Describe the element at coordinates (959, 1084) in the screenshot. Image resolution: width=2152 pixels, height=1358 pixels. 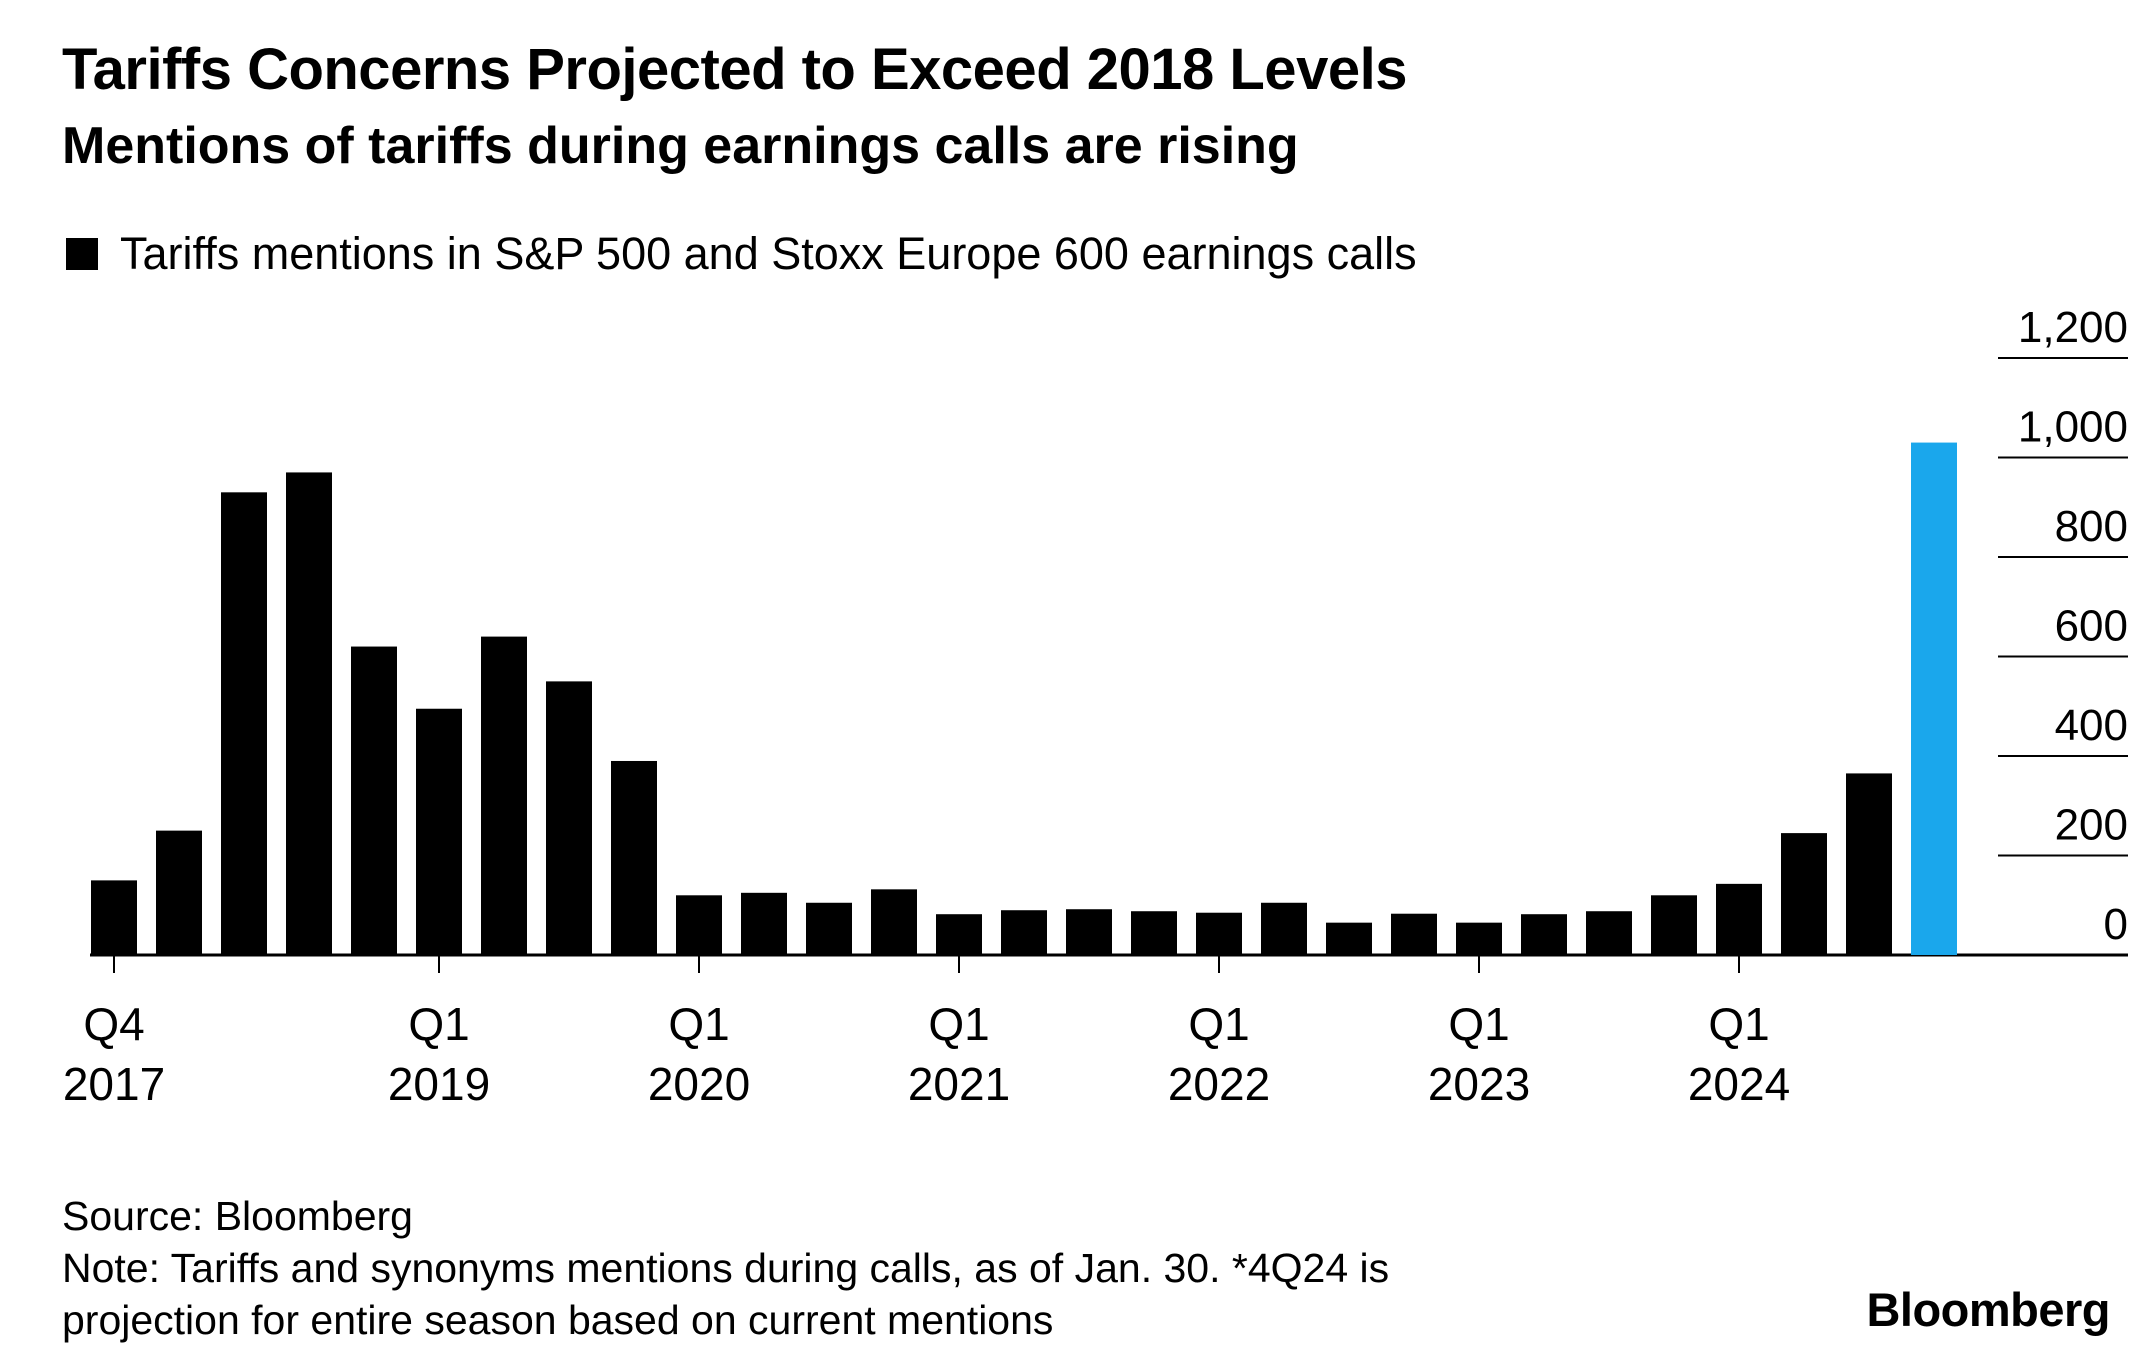
I see `x-tick-label: 2021` at that location.